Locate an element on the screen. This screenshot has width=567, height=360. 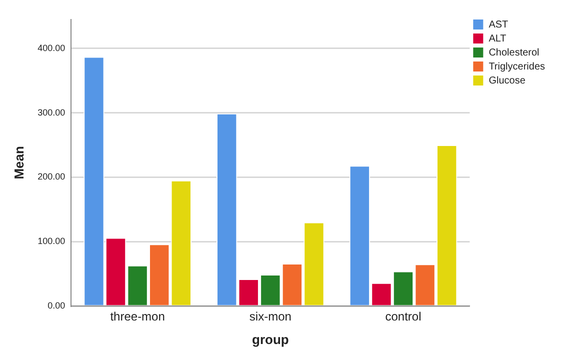
legend-label: AST is located at coordinates (498, 24).